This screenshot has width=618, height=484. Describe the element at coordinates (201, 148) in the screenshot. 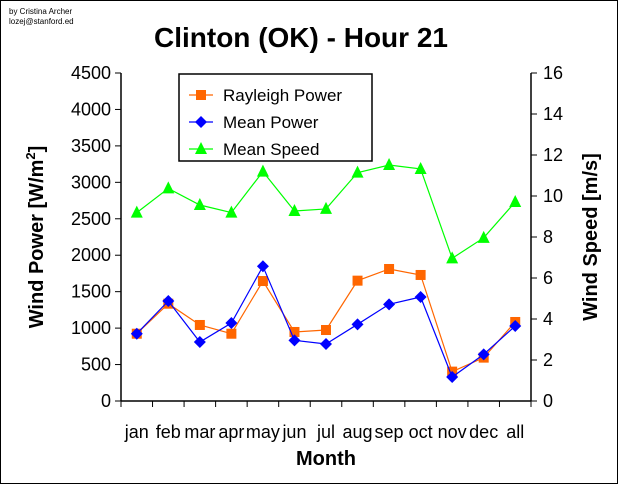

I see `legend-marker-mean-speed` at that location.